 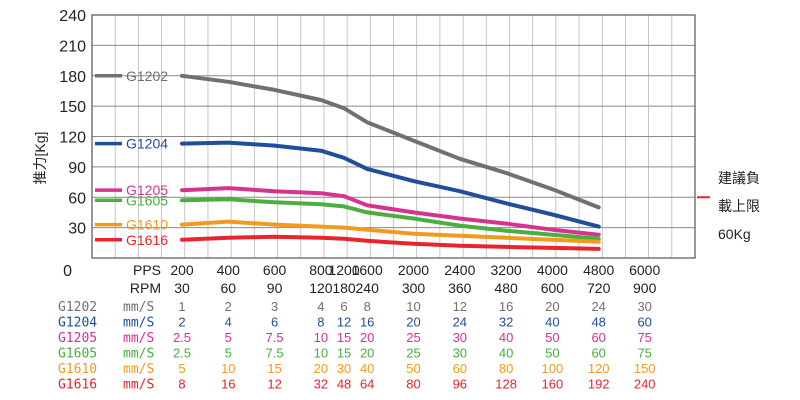 What do you see at coordinates (182, 288) in the screenshot?
I see `rpm-value: 30` at bounding box center [182, 288].